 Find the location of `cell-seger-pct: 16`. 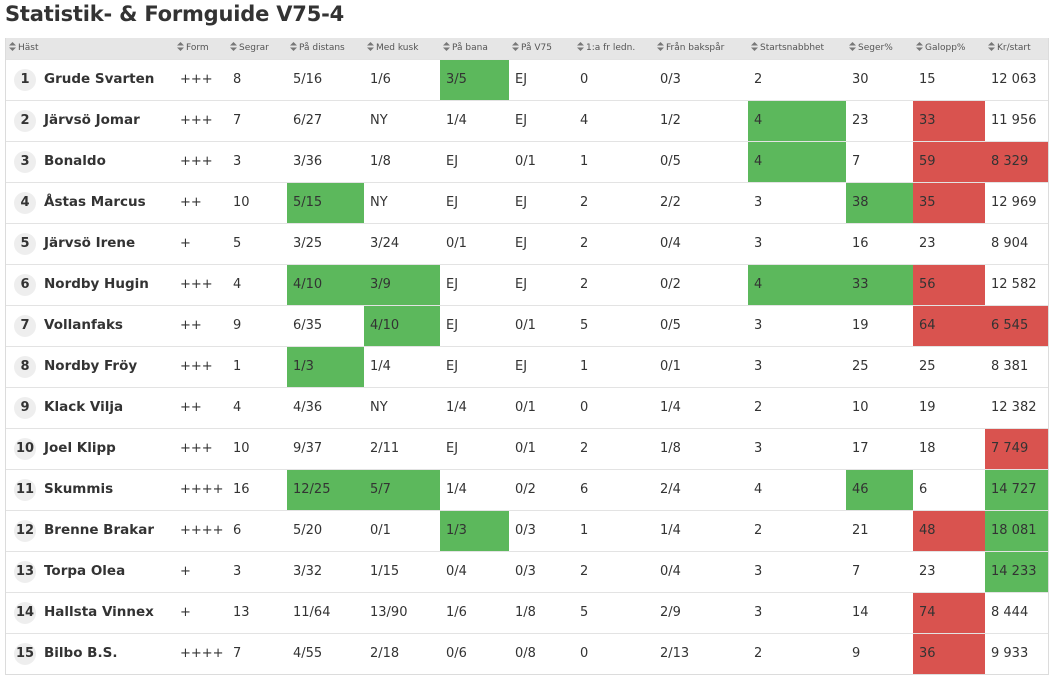

cell-seger-pct: 16 is located at coordinates (860, 243).